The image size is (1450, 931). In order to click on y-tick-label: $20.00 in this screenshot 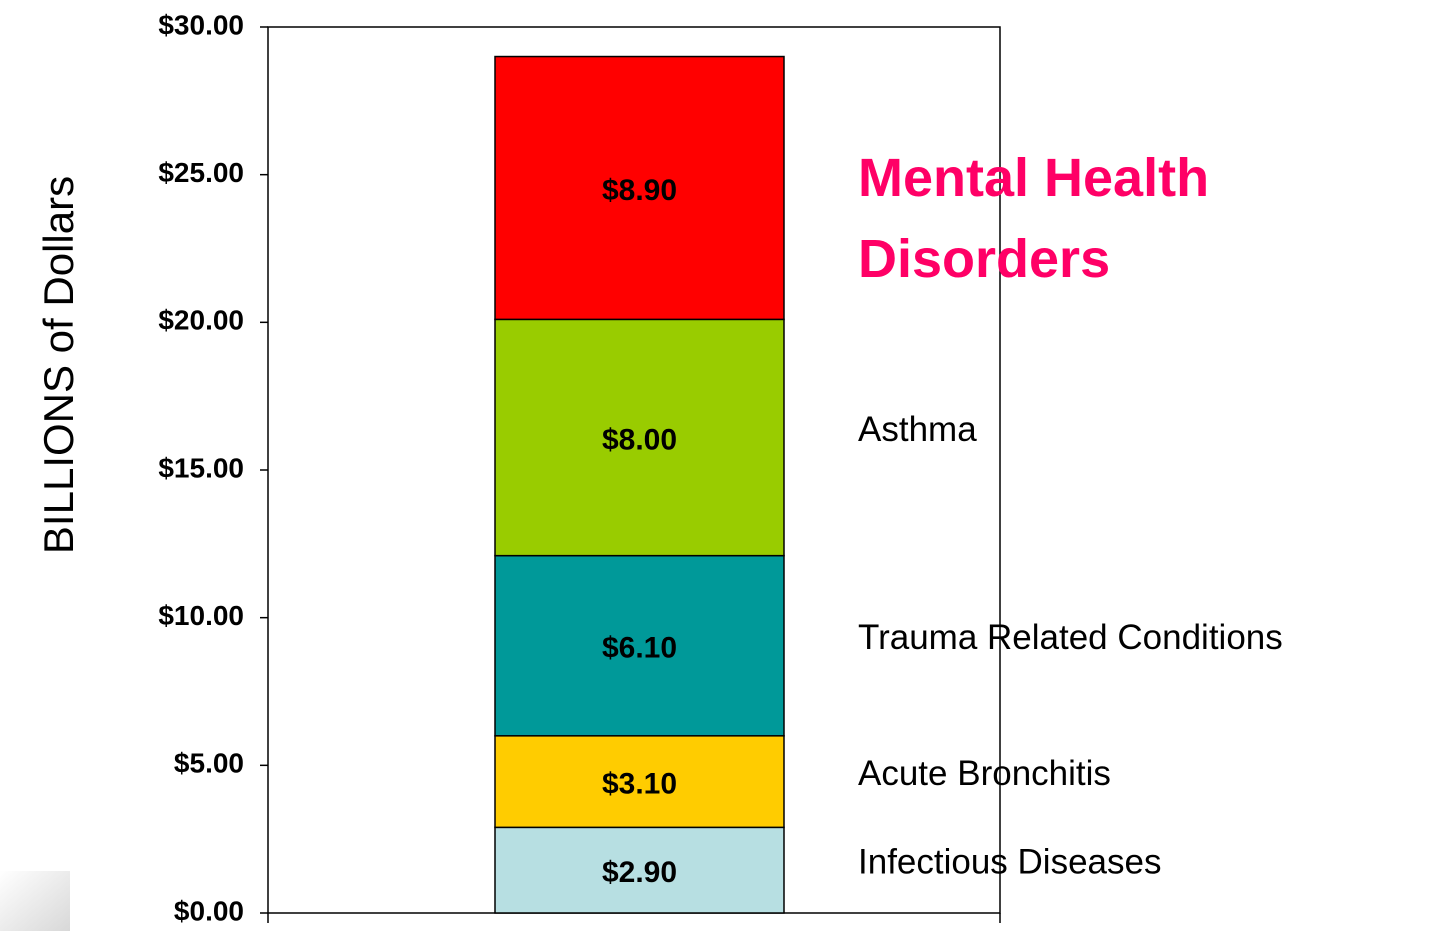, I will do `click(201, 320)`.